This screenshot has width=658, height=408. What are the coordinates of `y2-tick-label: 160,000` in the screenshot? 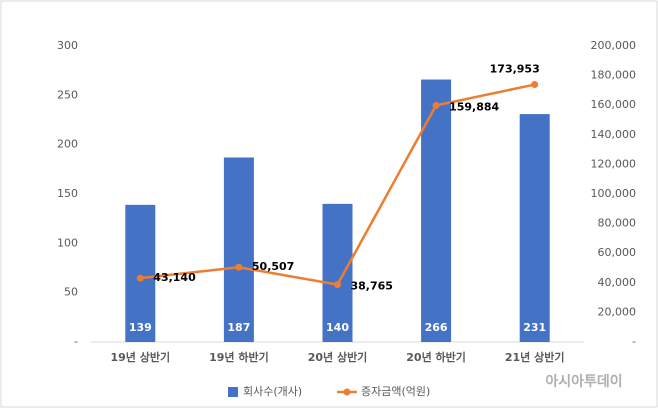 It's located at (614, 104).